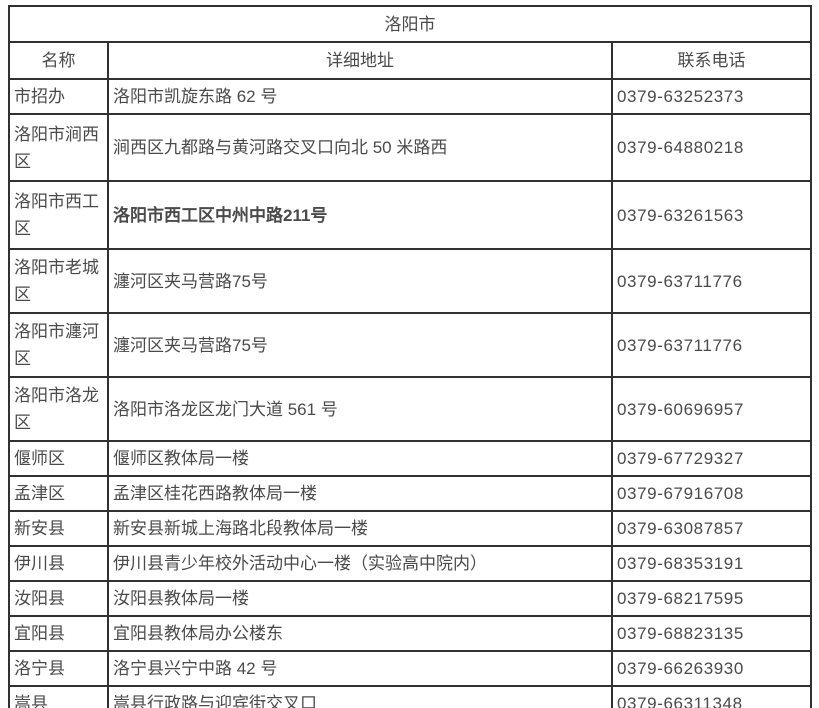 The image size is (819, 708). I want to click on cell-address: 涧西区九都路与黄河路交叉口向北 50 米路西, so click(360, 147).